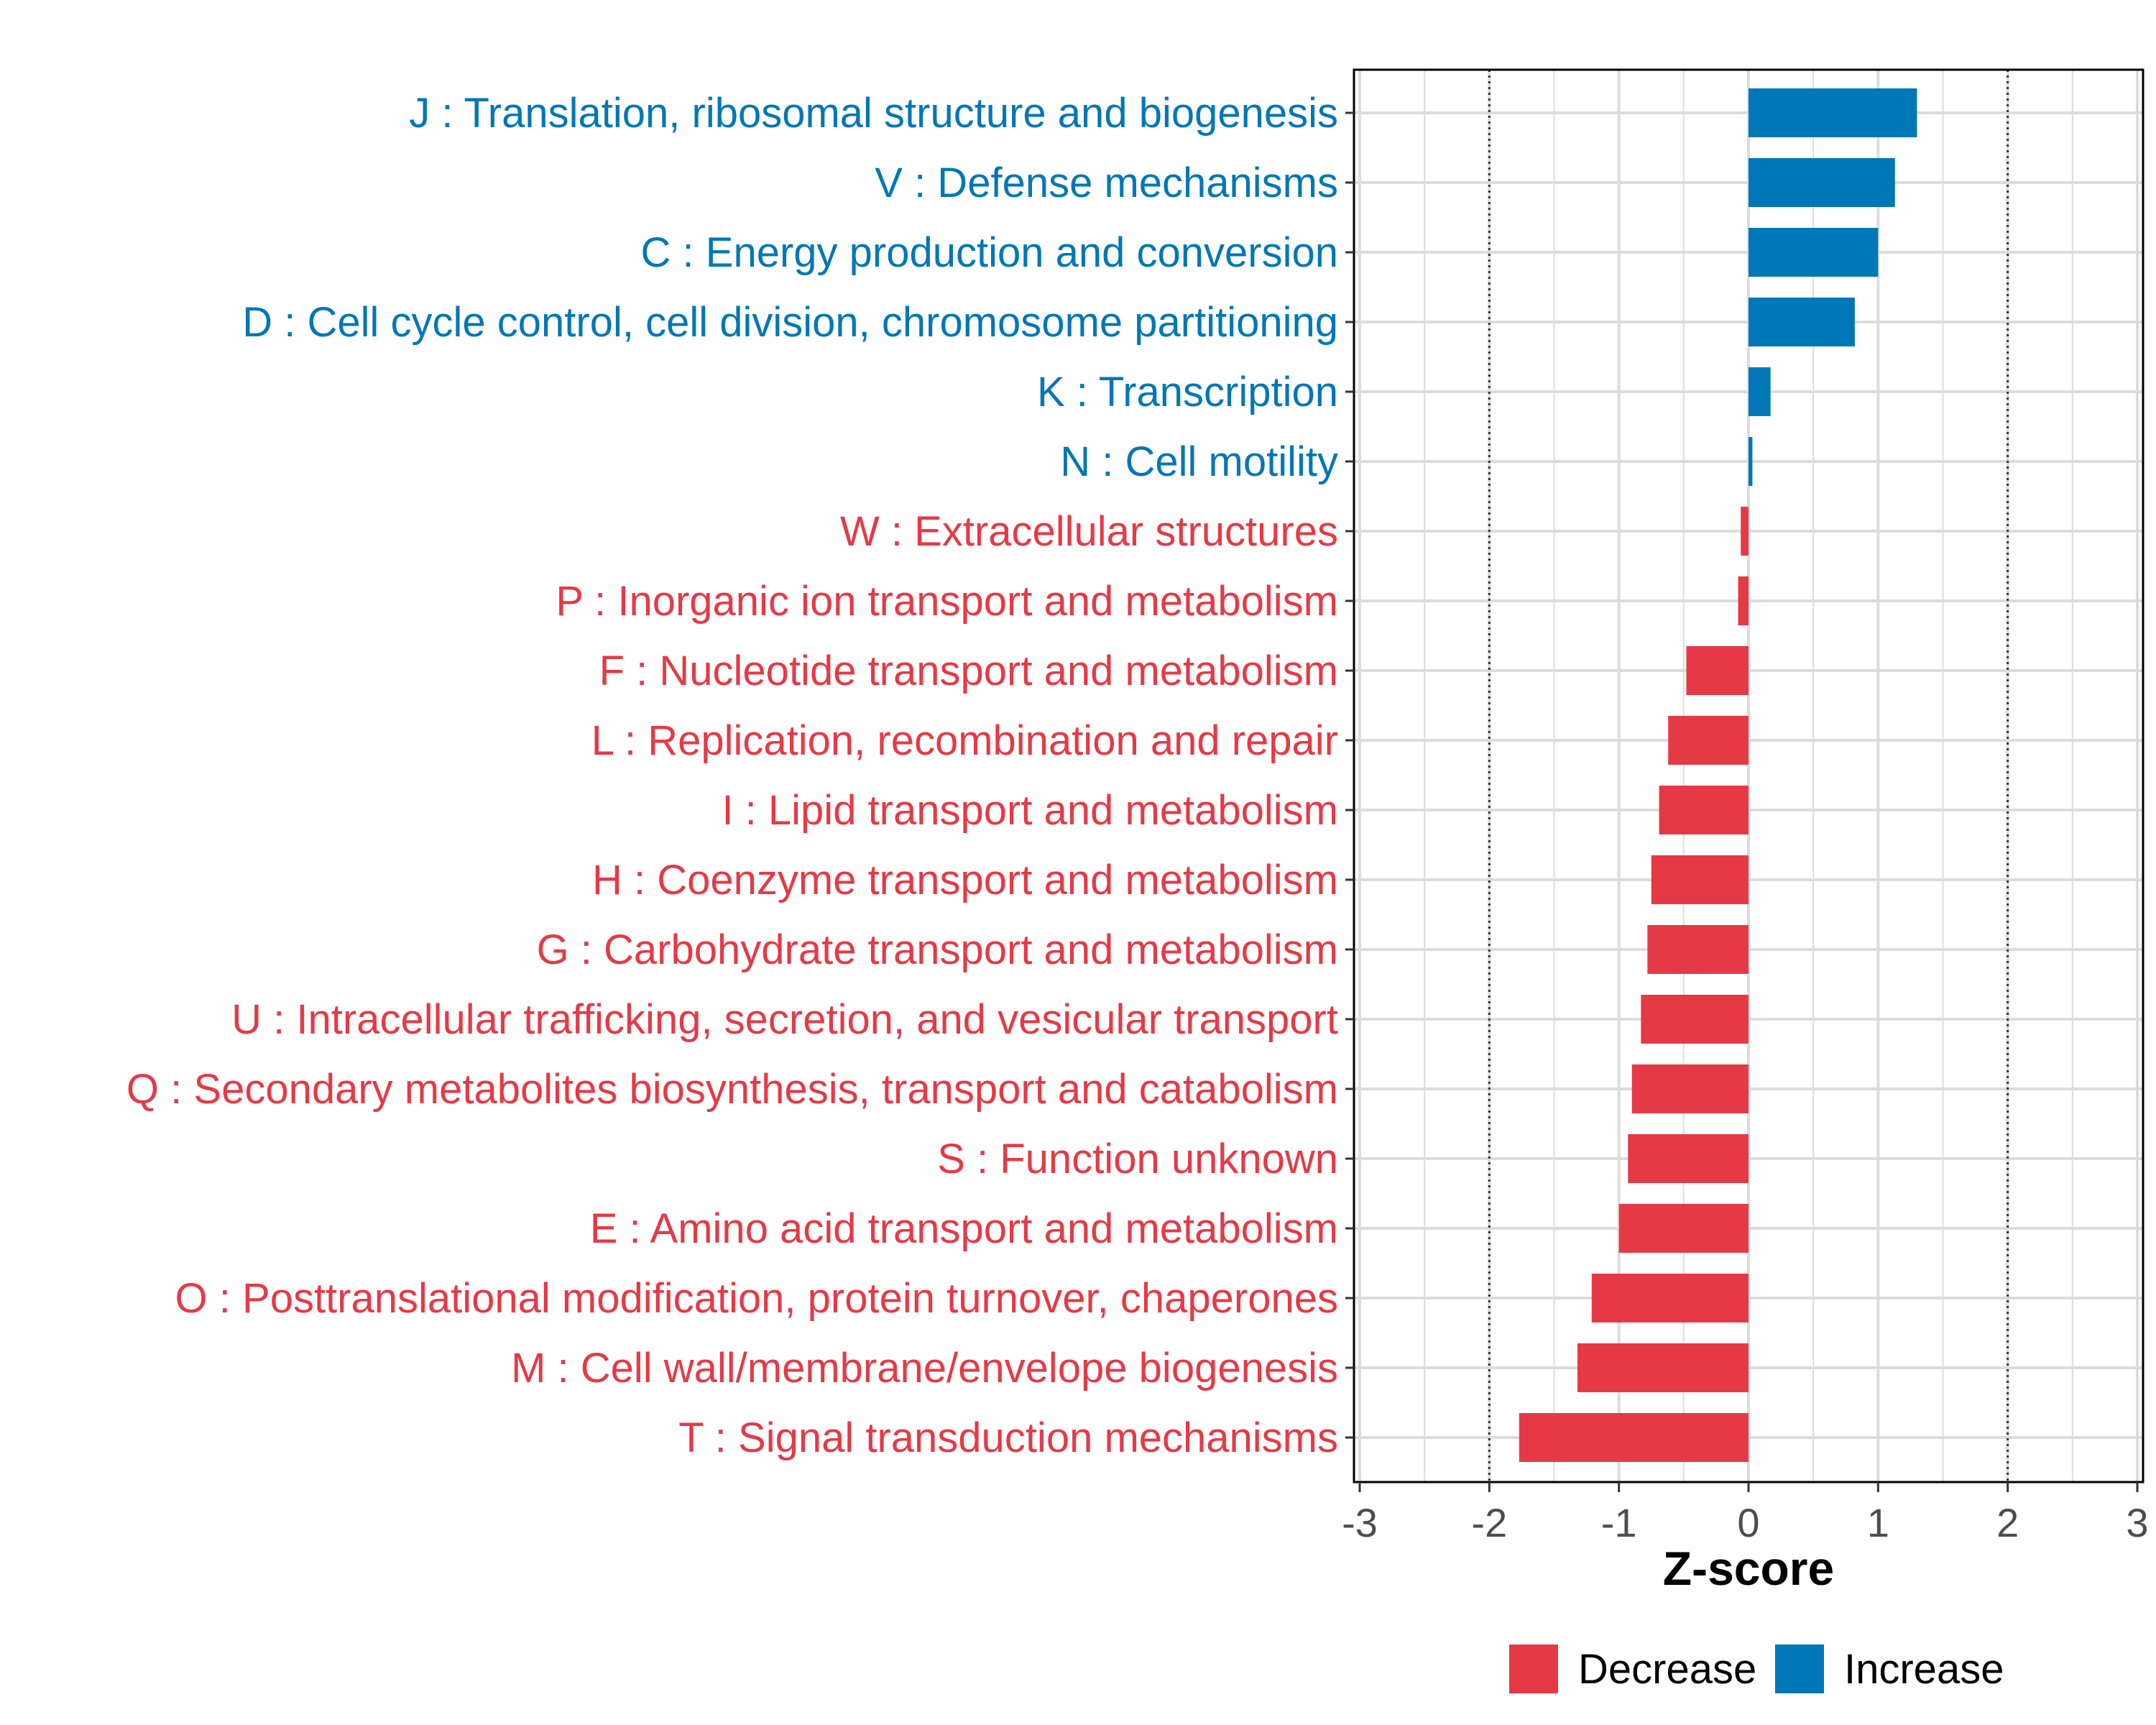 The width and height of the screenshot is (2156, 1725). I want to click on category-label: T : Signal transduction mechanisms, so click(1008, 1437).